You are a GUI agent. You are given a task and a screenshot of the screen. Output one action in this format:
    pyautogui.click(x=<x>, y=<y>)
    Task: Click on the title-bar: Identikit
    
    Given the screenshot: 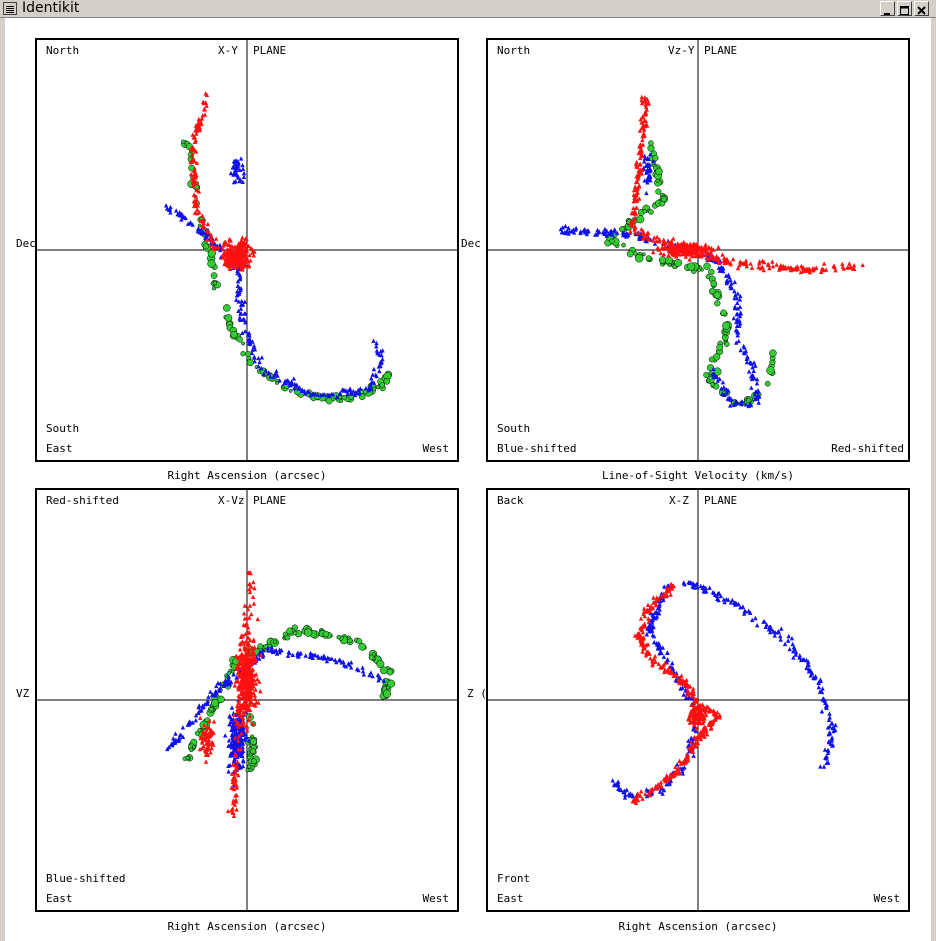 What is the action you would take?
    pyautogui.click(x=468, y=9)
    